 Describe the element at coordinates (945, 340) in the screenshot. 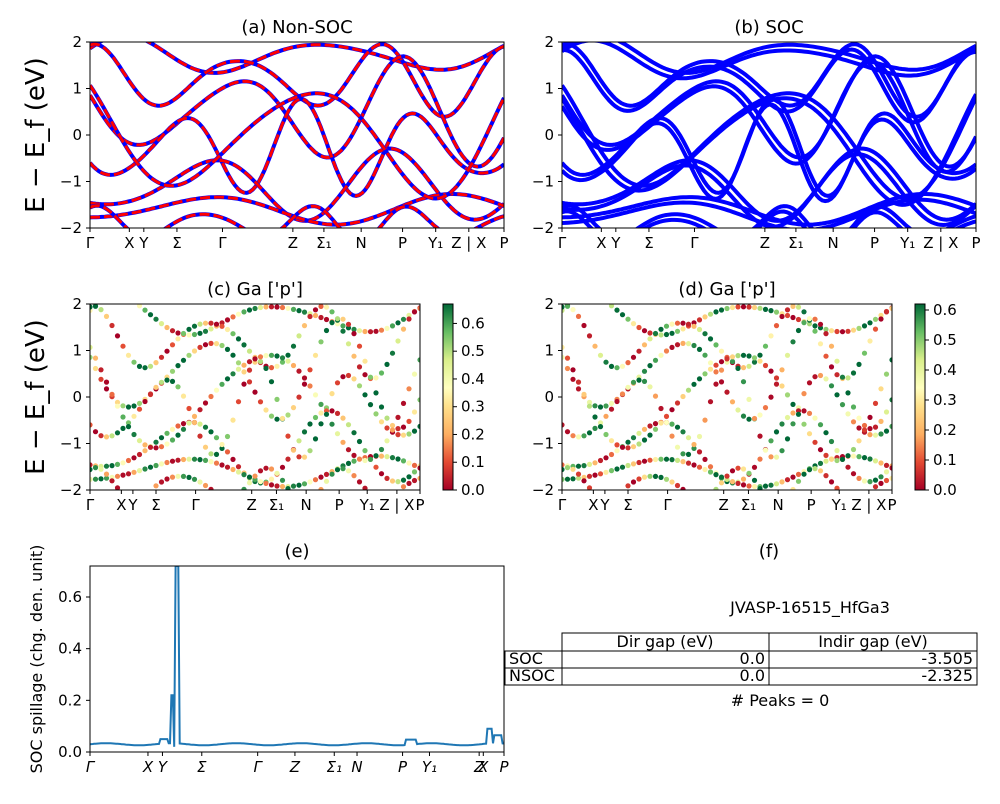

I see `colorbar-tick-label: 0.5` at that location.